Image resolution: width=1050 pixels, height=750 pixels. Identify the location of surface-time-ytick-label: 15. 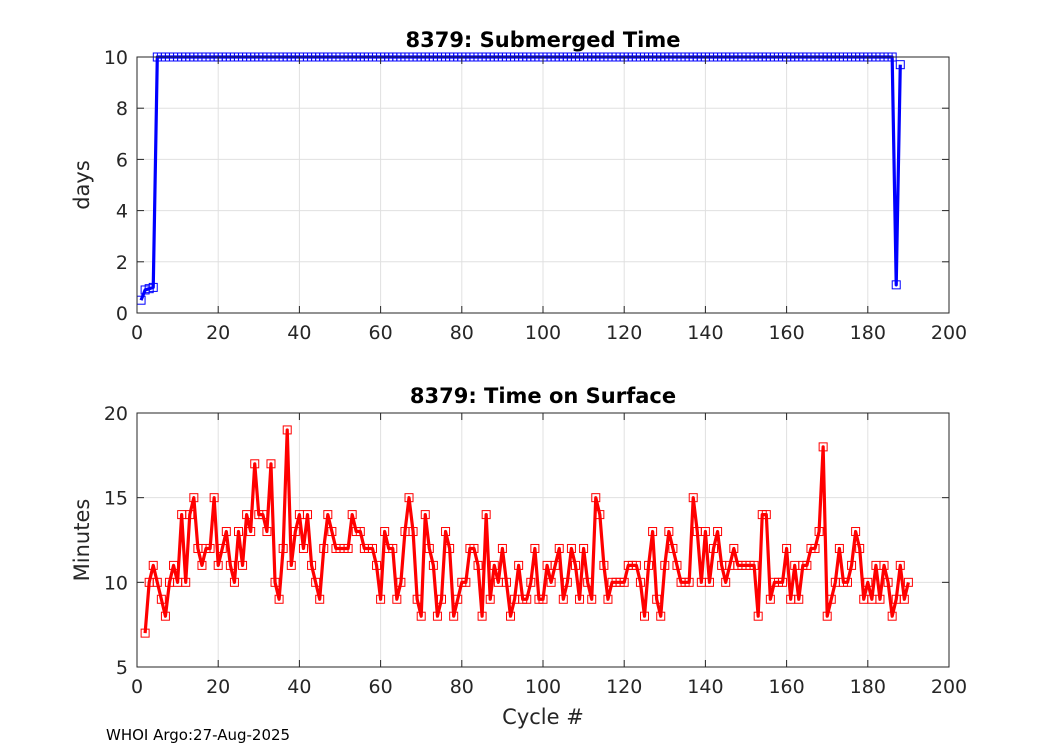
(116, 499).